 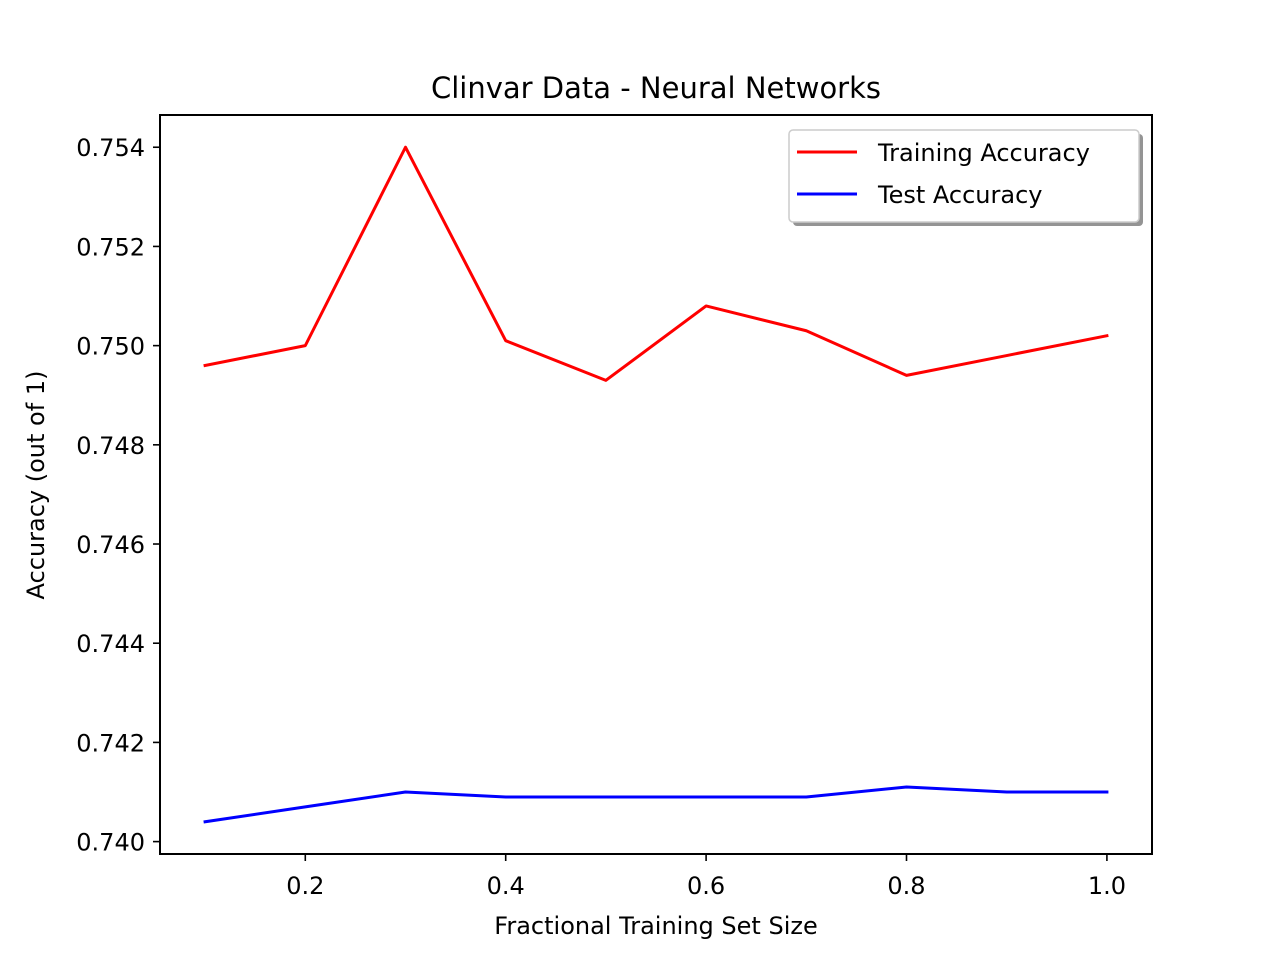 I want to click on y-axis-label: Accuracy (out of 1), so click(x=36, y=485).